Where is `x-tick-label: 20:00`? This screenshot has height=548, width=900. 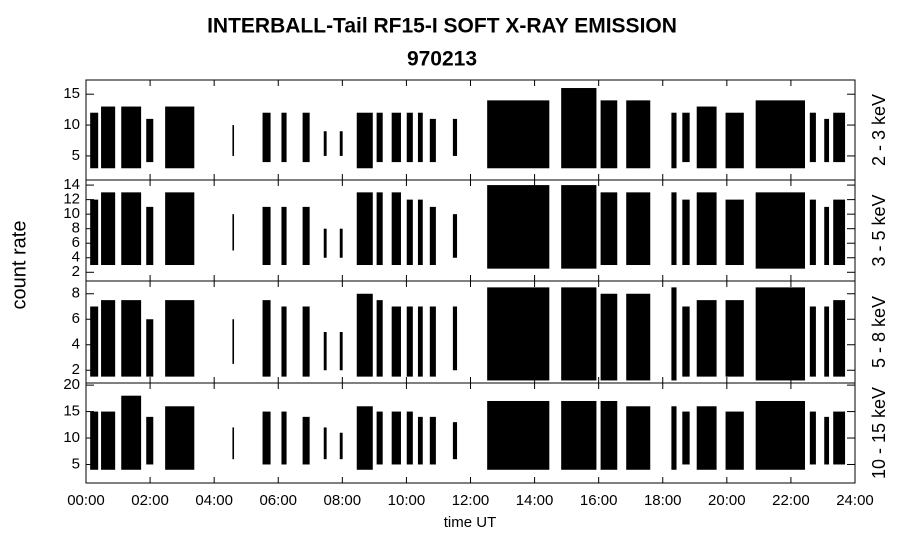
x-tick-label: 20:00 is located at coordinates (727, 500).